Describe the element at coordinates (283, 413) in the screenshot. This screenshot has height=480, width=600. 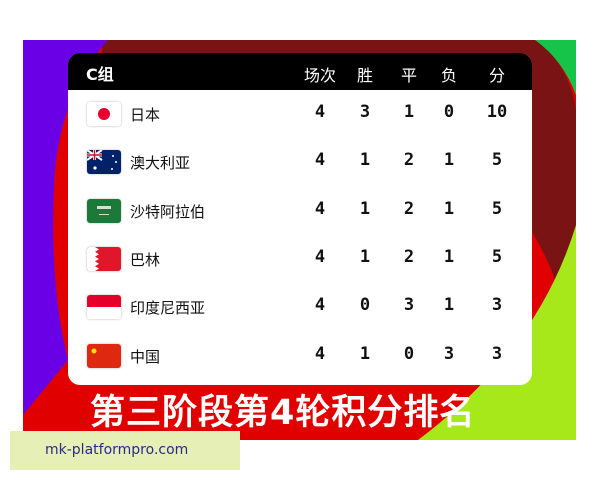
I see `caption: 第三阶段第4轮积分排名` at that location.